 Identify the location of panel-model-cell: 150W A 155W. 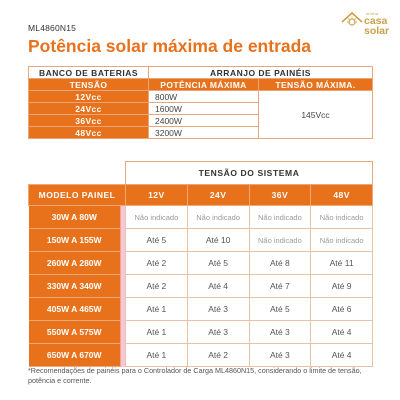
(74, 240).